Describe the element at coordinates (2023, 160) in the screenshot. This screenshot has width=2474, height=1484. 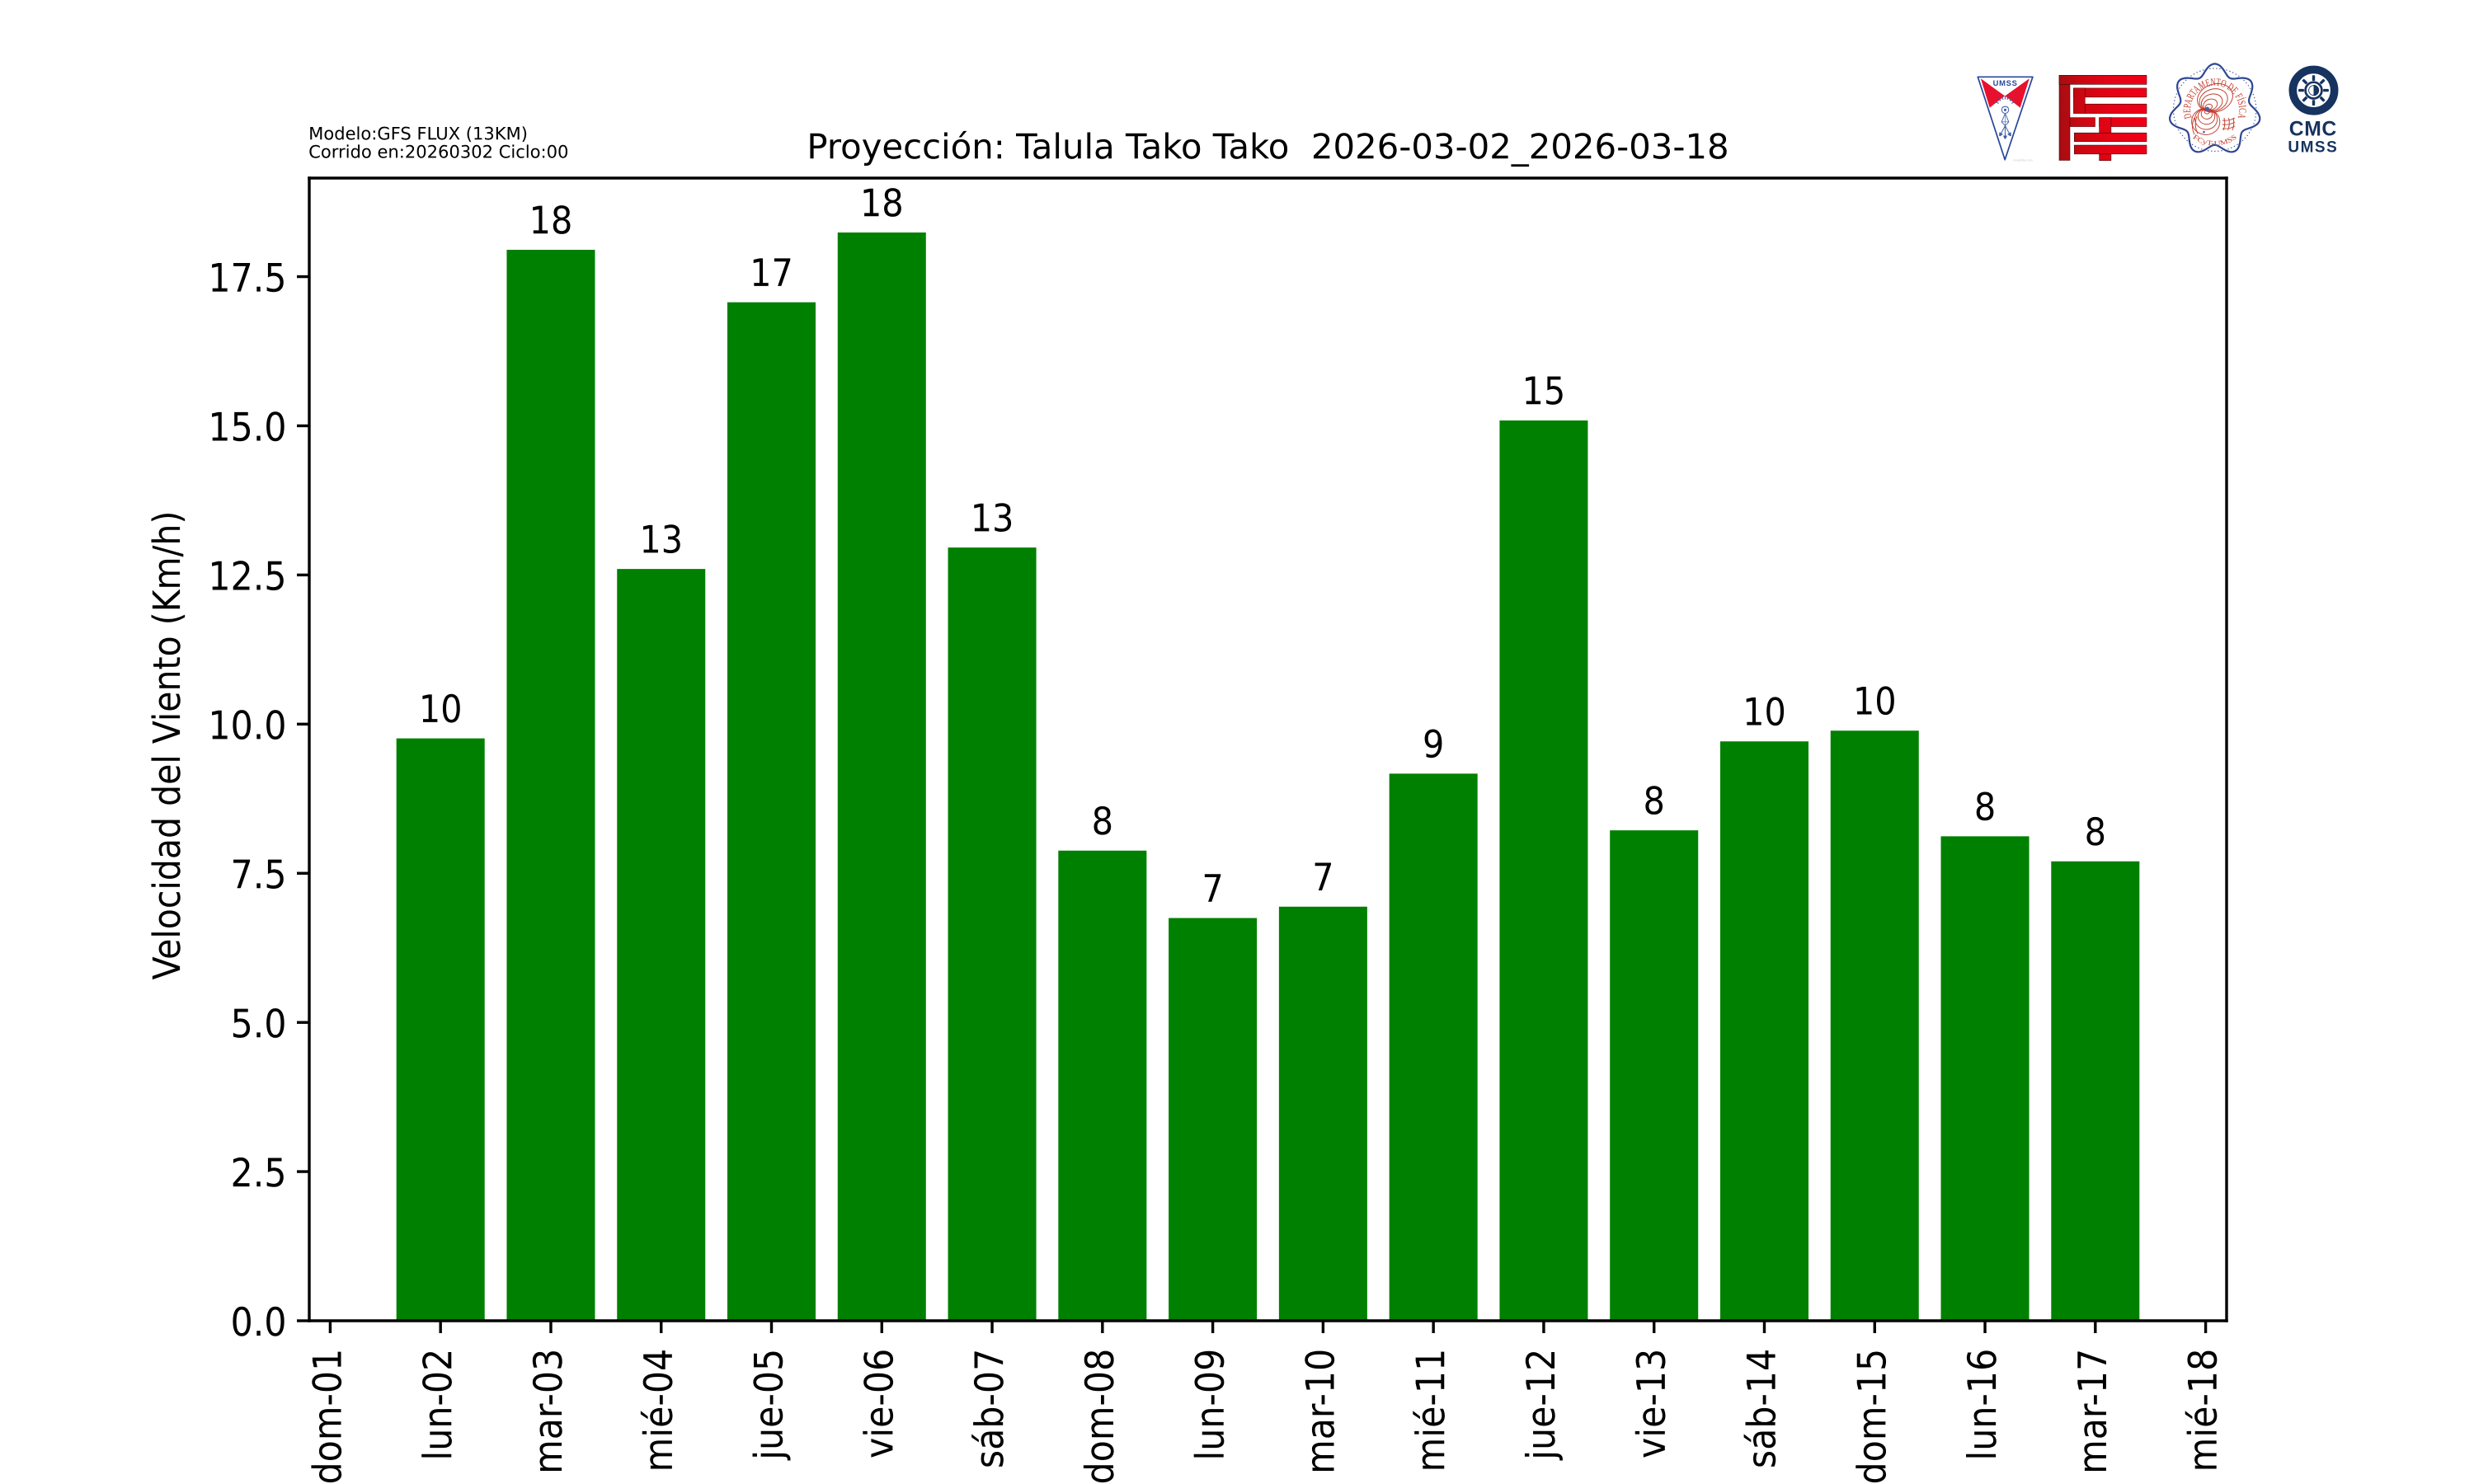
I see `svg-text: creadictivo.com` at that location.